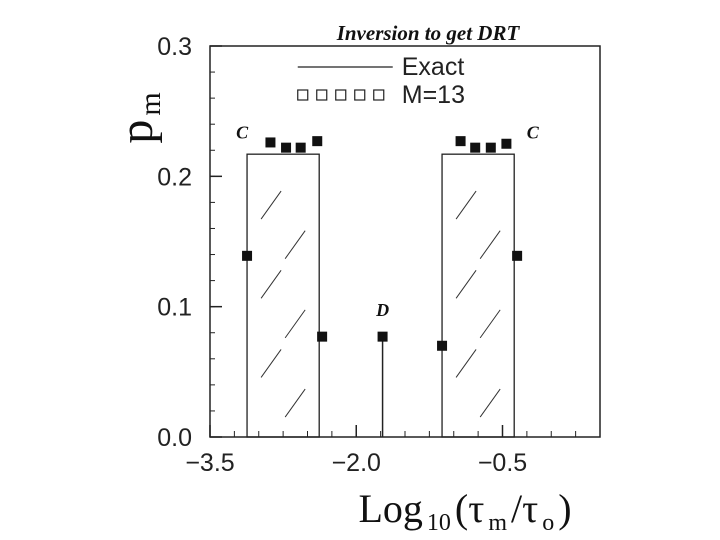 Image resolution: width=720 pixels, height=540 pixels. What do you see at coordinates (174, 47) in the screenshot?
I see `y-tick-label: 0.3` at bounding box center [174, 47].